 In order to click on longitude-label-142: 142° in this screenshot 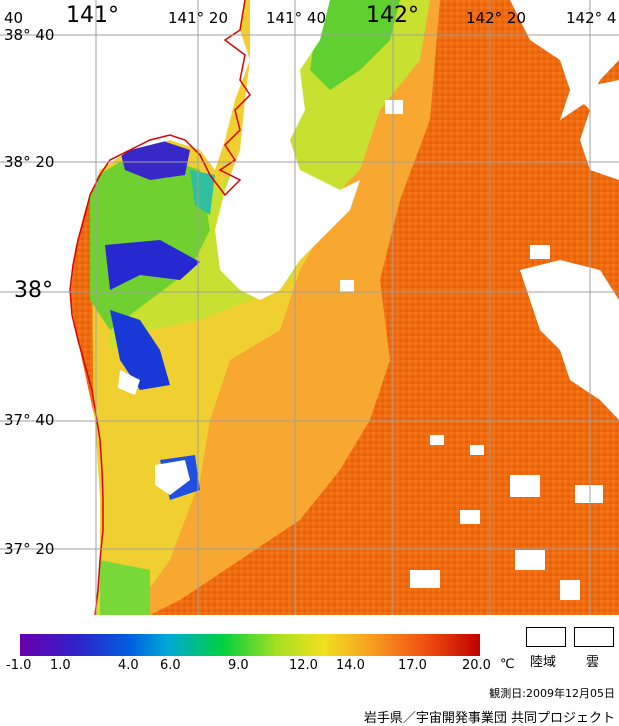, I will do `click(392, 15)`.